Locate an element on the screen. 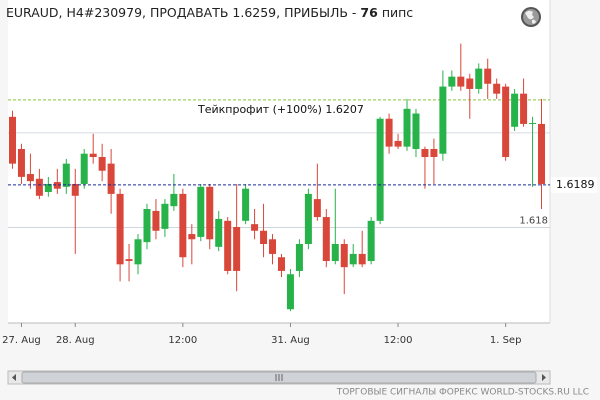  price-label-box is located at coordinates (574, 184).